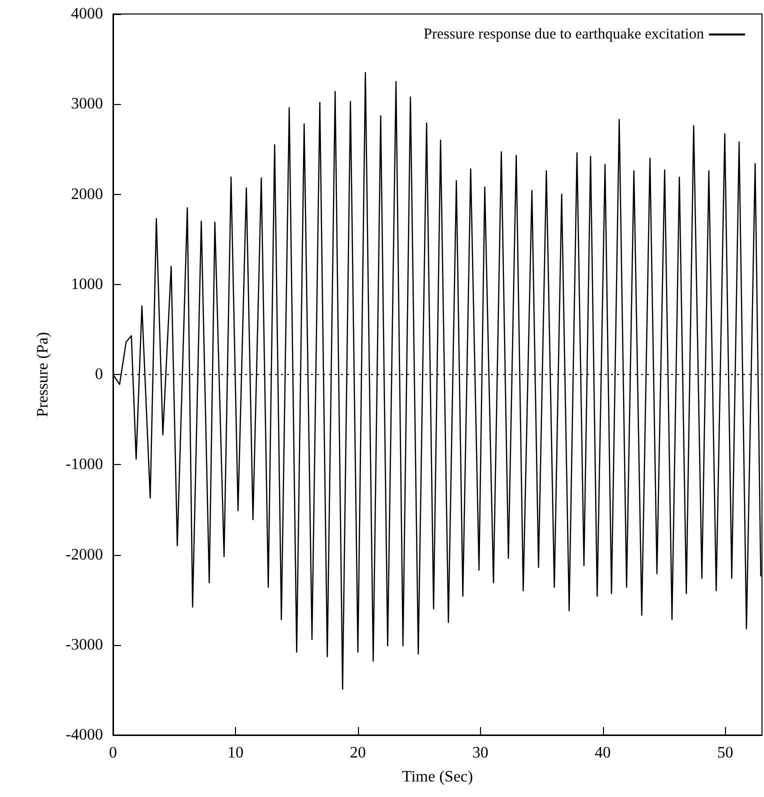 This screenshot has width=764, height=797. What do you see at coordinates (84, 645) in the screenshot?
I see `y-tick-label: -3000` at bounding box center [84, 645].